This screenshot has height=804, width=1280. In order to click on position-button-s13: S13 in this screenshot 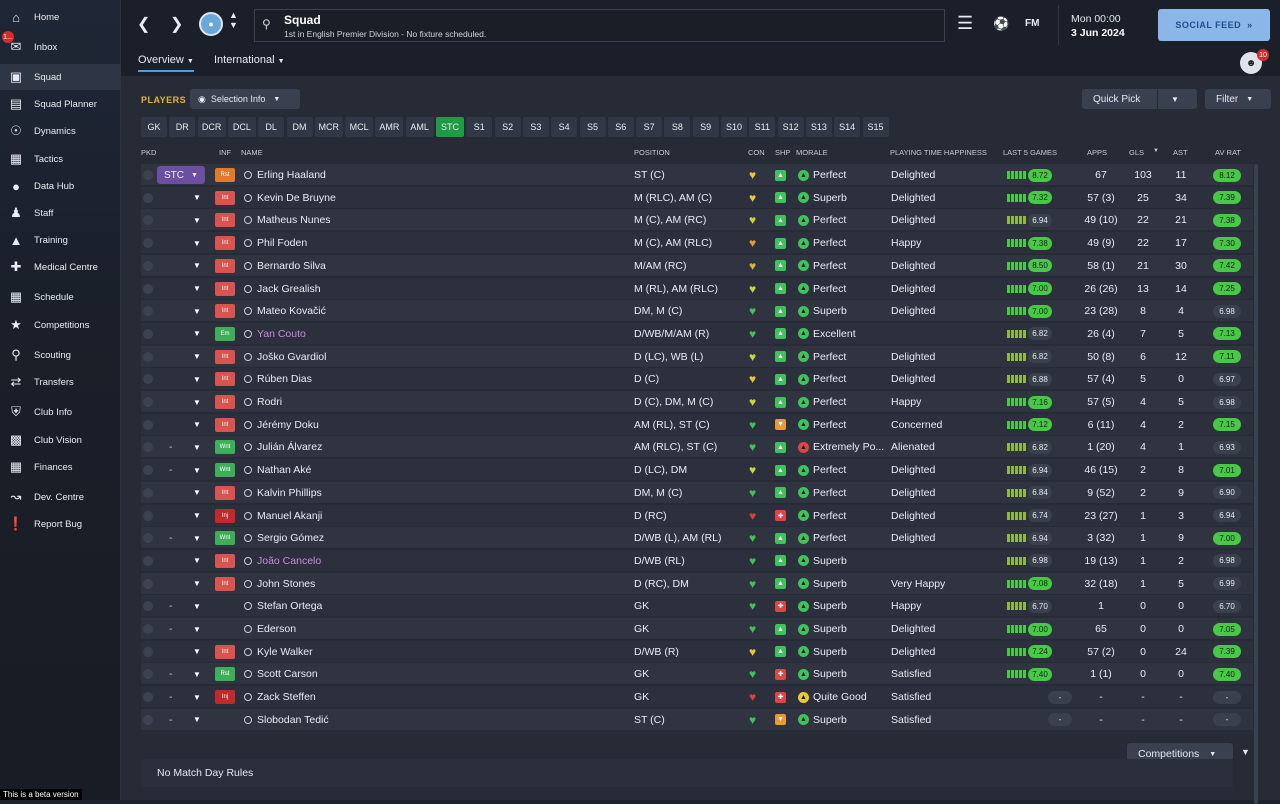, I will do `click(819, 127)`.